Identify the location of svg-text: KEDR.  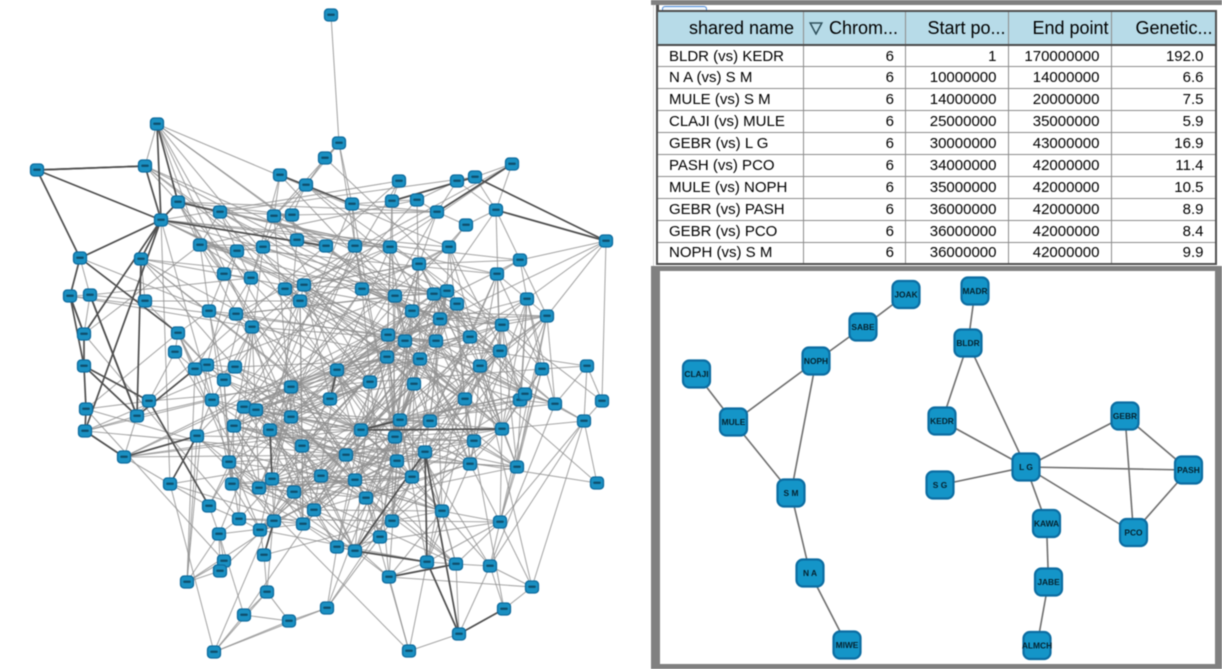
(942, 421).